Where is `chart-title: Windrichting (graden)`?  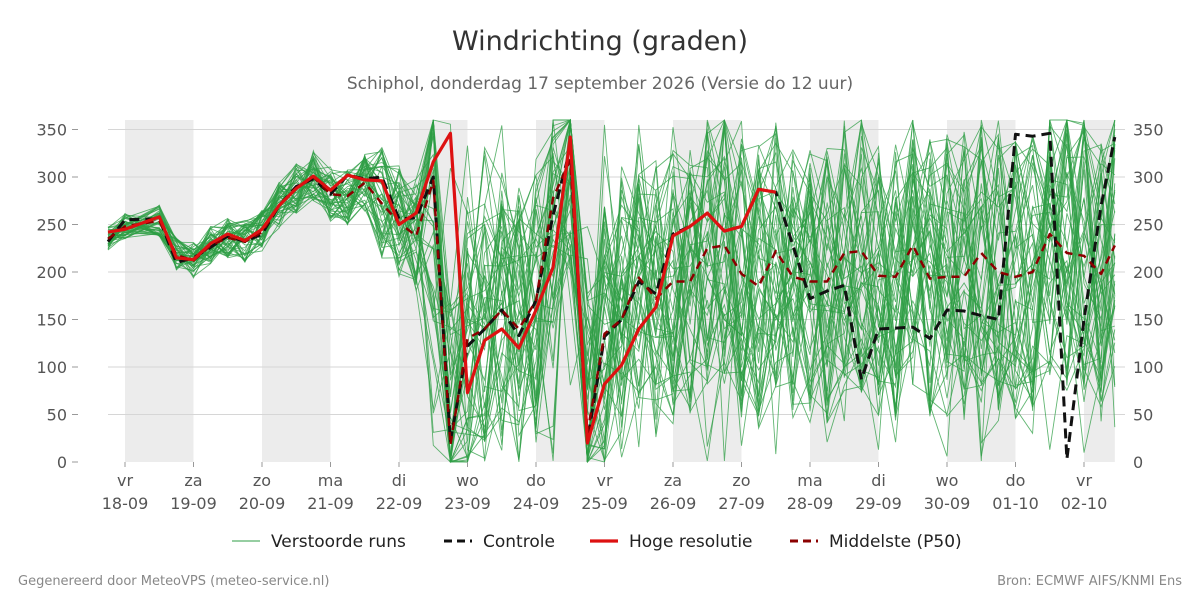 chart-title: Windrichting (graden) is located at coordinates (600, 41).